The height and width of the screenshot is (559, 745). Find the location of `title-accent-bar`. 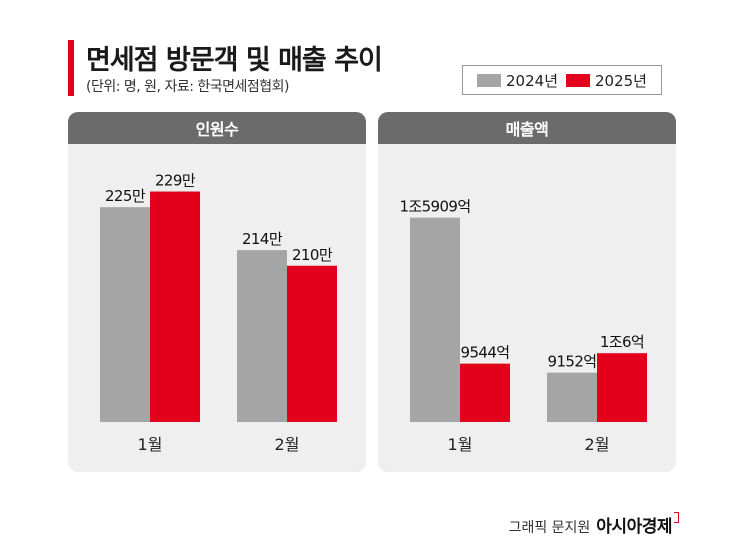

title-accent-bar is located at coordinates (71, 68).